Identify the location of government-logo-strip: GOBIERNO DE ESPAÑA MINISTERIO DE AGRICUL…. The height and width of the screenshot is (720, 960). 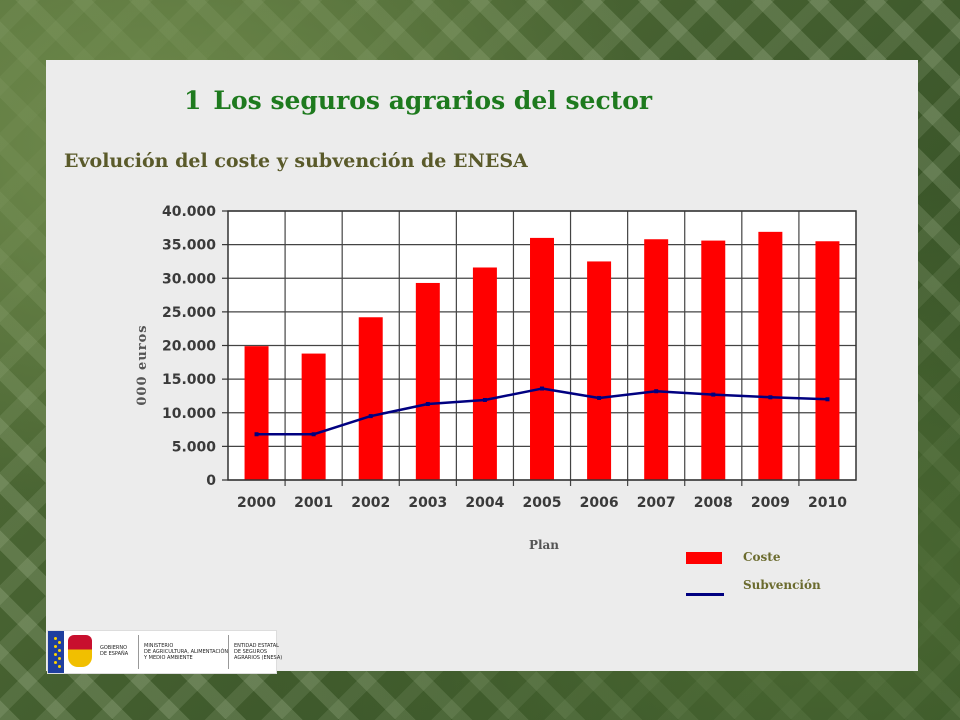
(164, 652).